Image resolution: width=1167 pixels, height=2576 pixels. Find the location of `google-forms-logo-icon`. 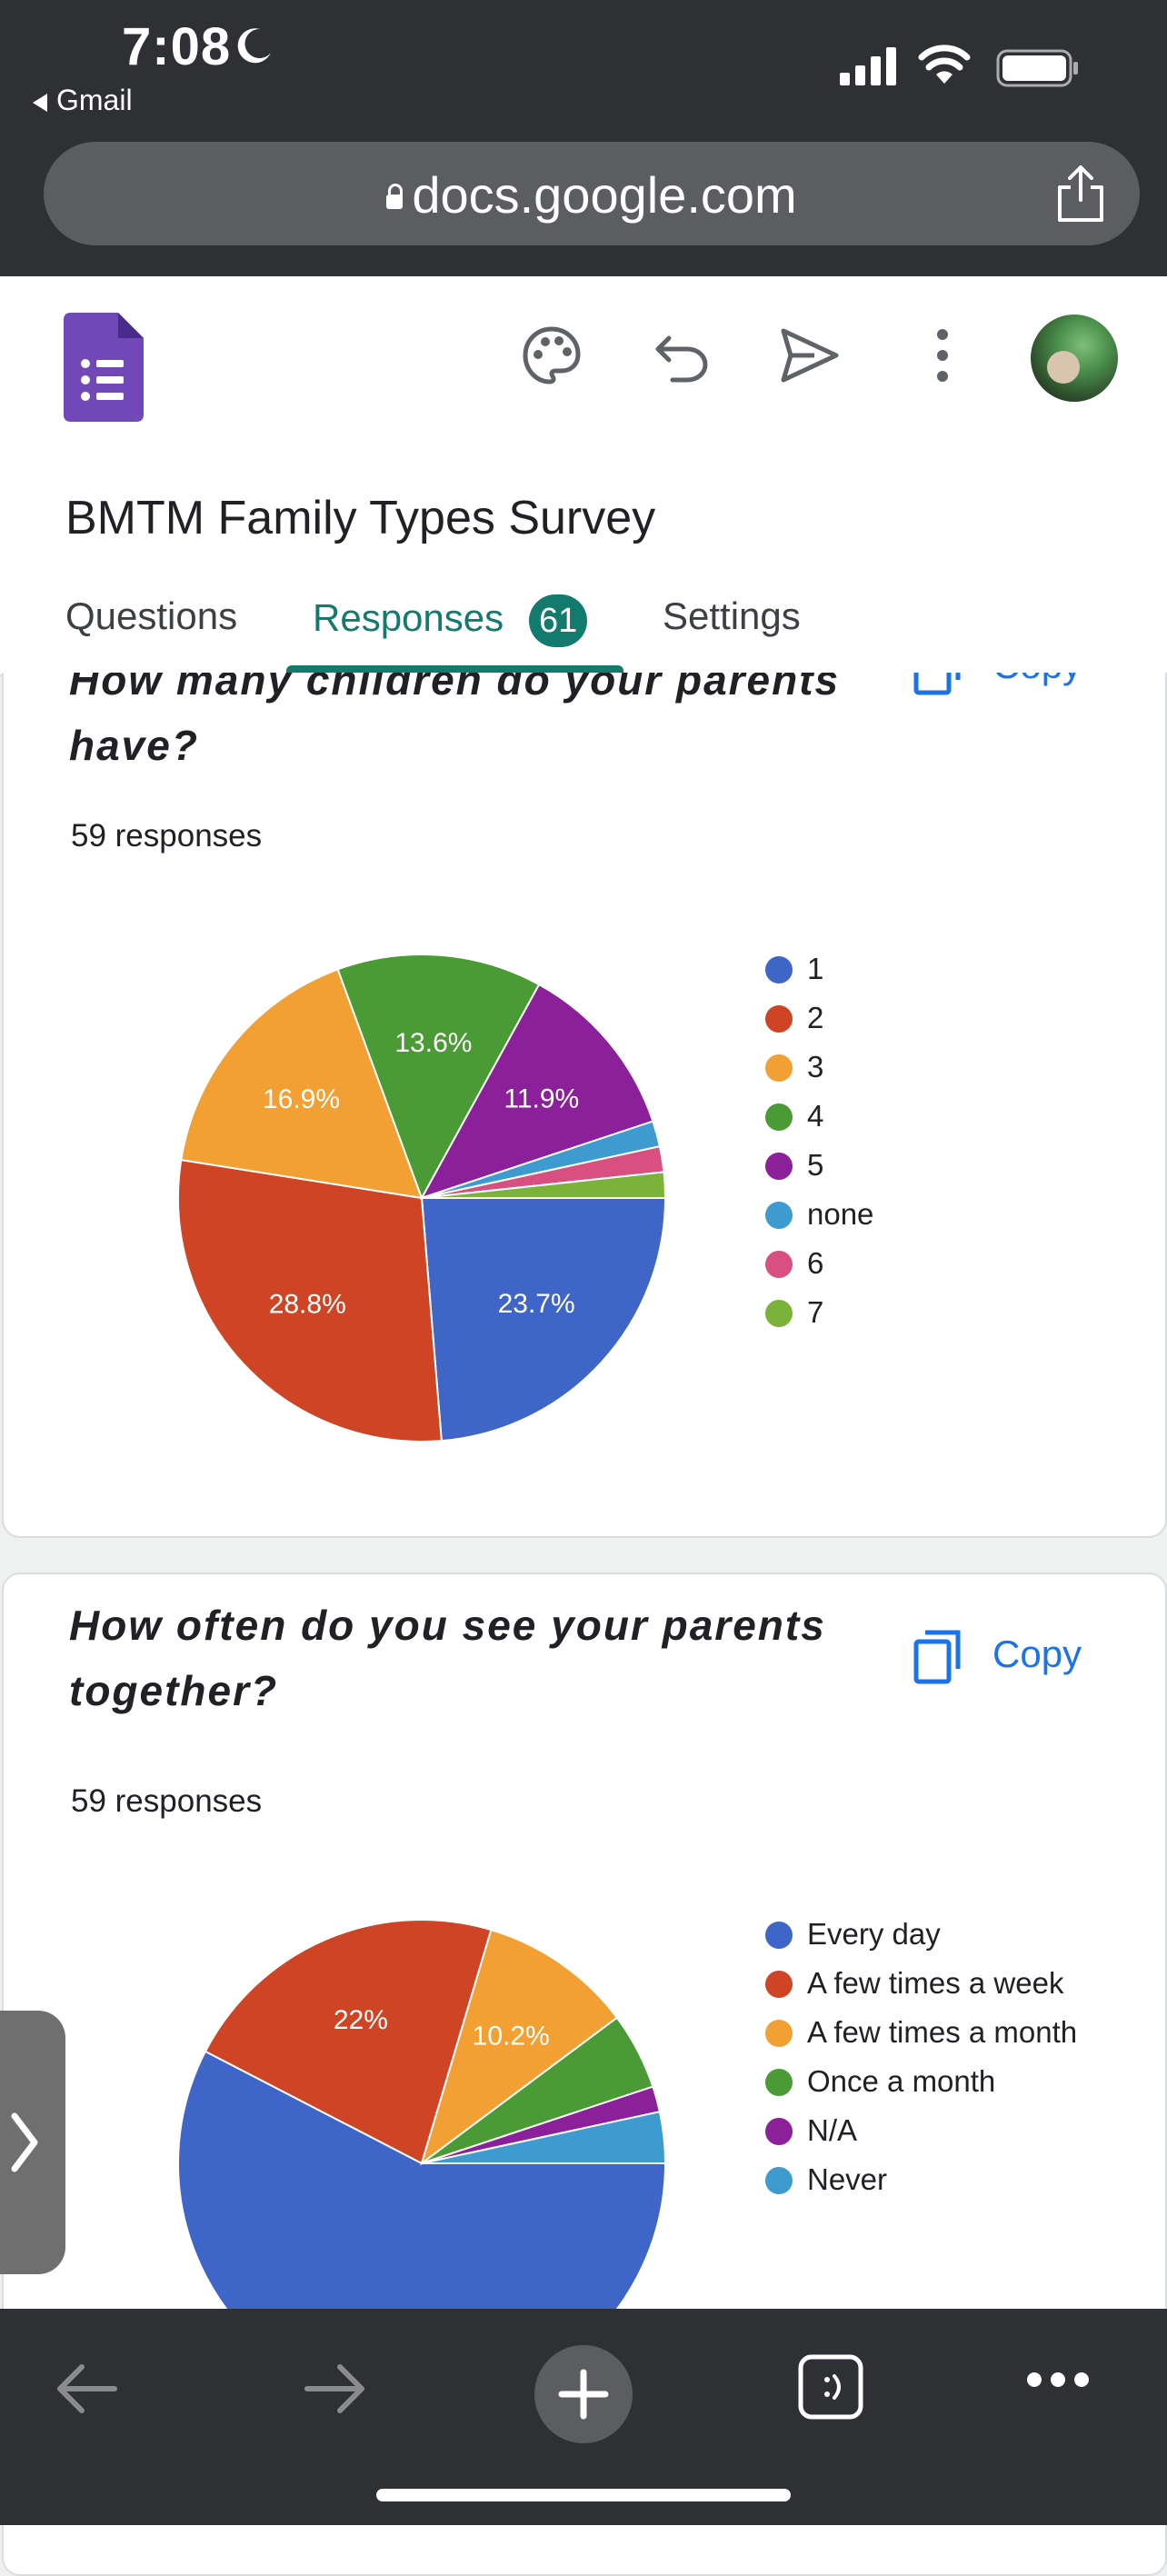

google-forms-logo-icon is located at coordinates (104, 367).